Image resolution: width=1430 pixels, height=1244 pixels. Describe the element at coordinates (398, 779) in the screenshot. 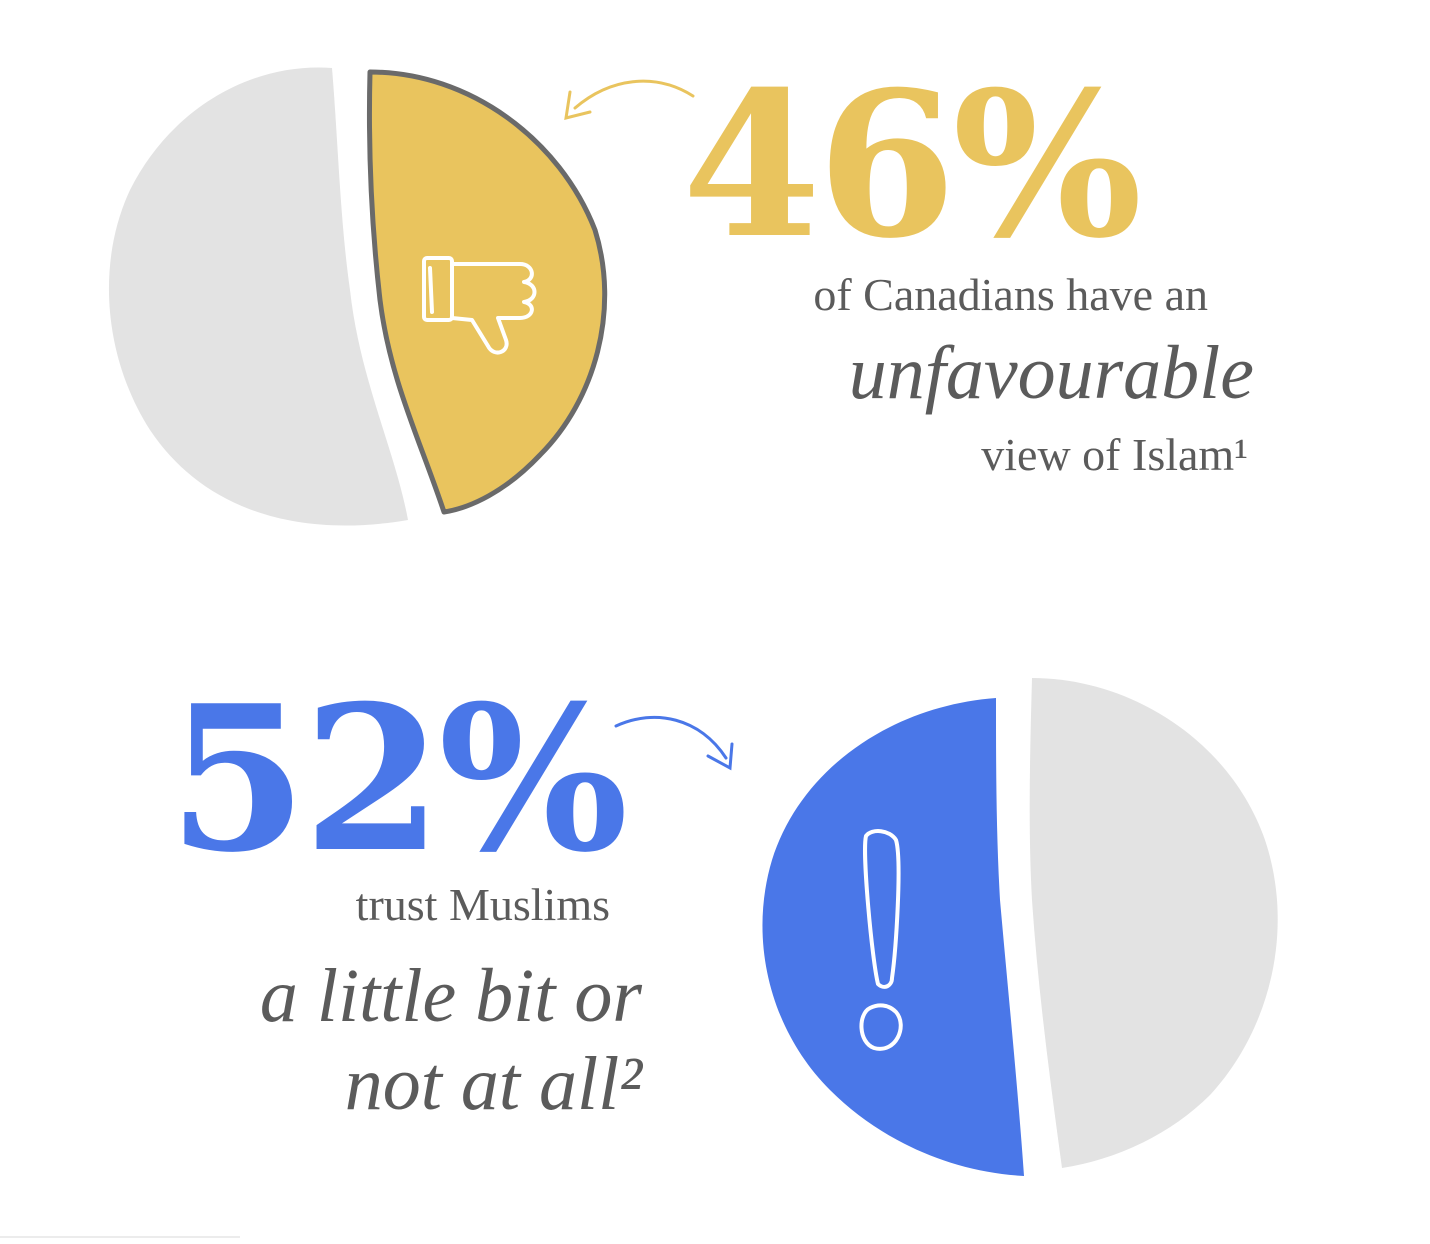

I see `percentage-value-2: 52%` at that location.